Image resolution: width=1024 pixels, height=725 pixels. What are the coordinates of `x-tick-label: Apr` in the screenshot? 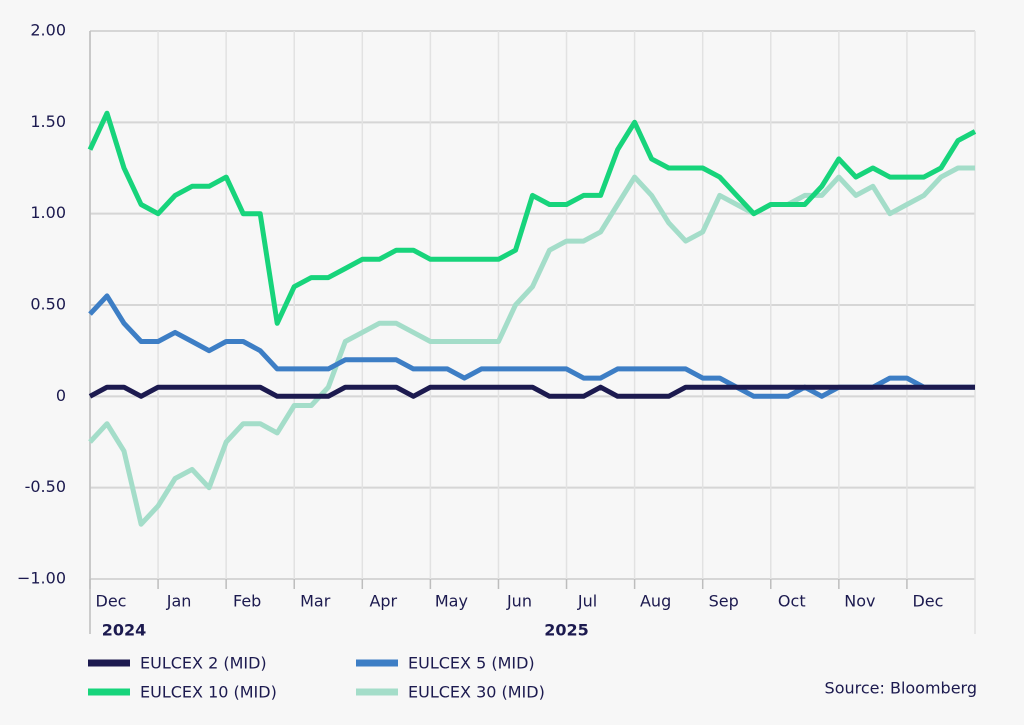 It's located at (383, 601).